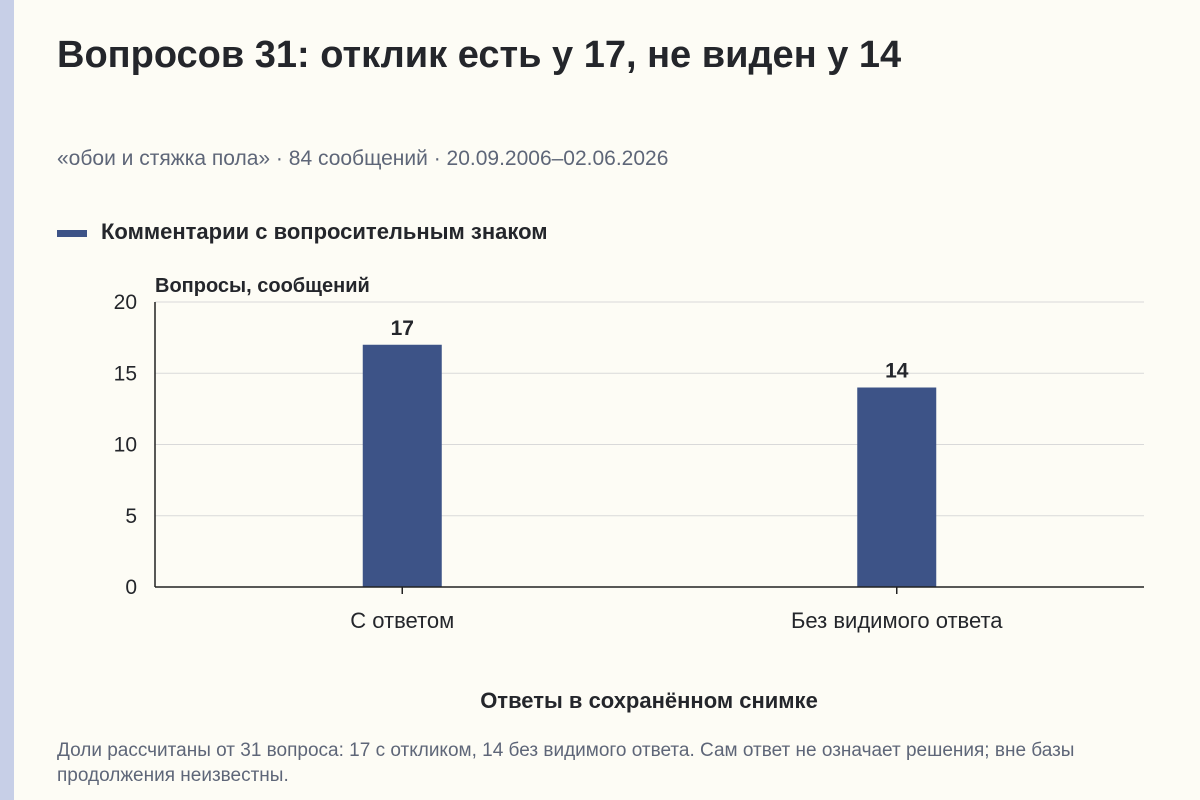 This screenshot has width=1200, height=800. Describe the element at coordinates (649, 700) in the screenshot. I see `x-axis-label: Ответы в сохранённом снимке` at that location.